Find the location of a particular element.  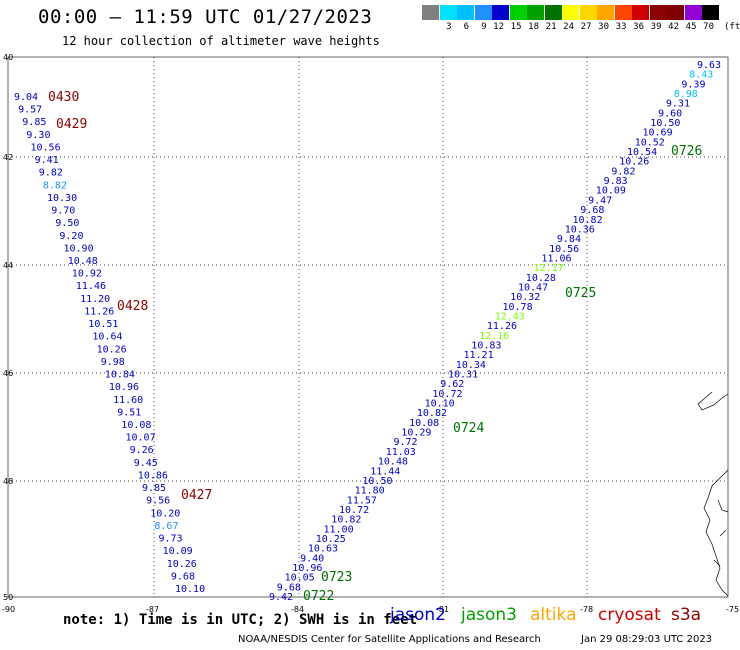

wave-height-value: 10.28 is located at coordinates (541, 278).